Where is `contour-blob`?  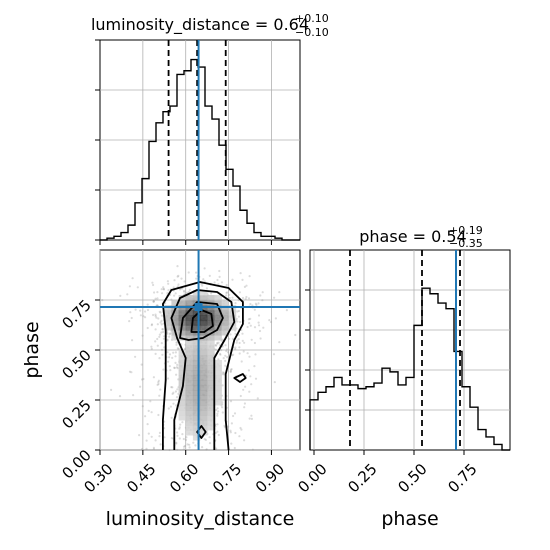 contour-blob is located at coordinates (240, 378).